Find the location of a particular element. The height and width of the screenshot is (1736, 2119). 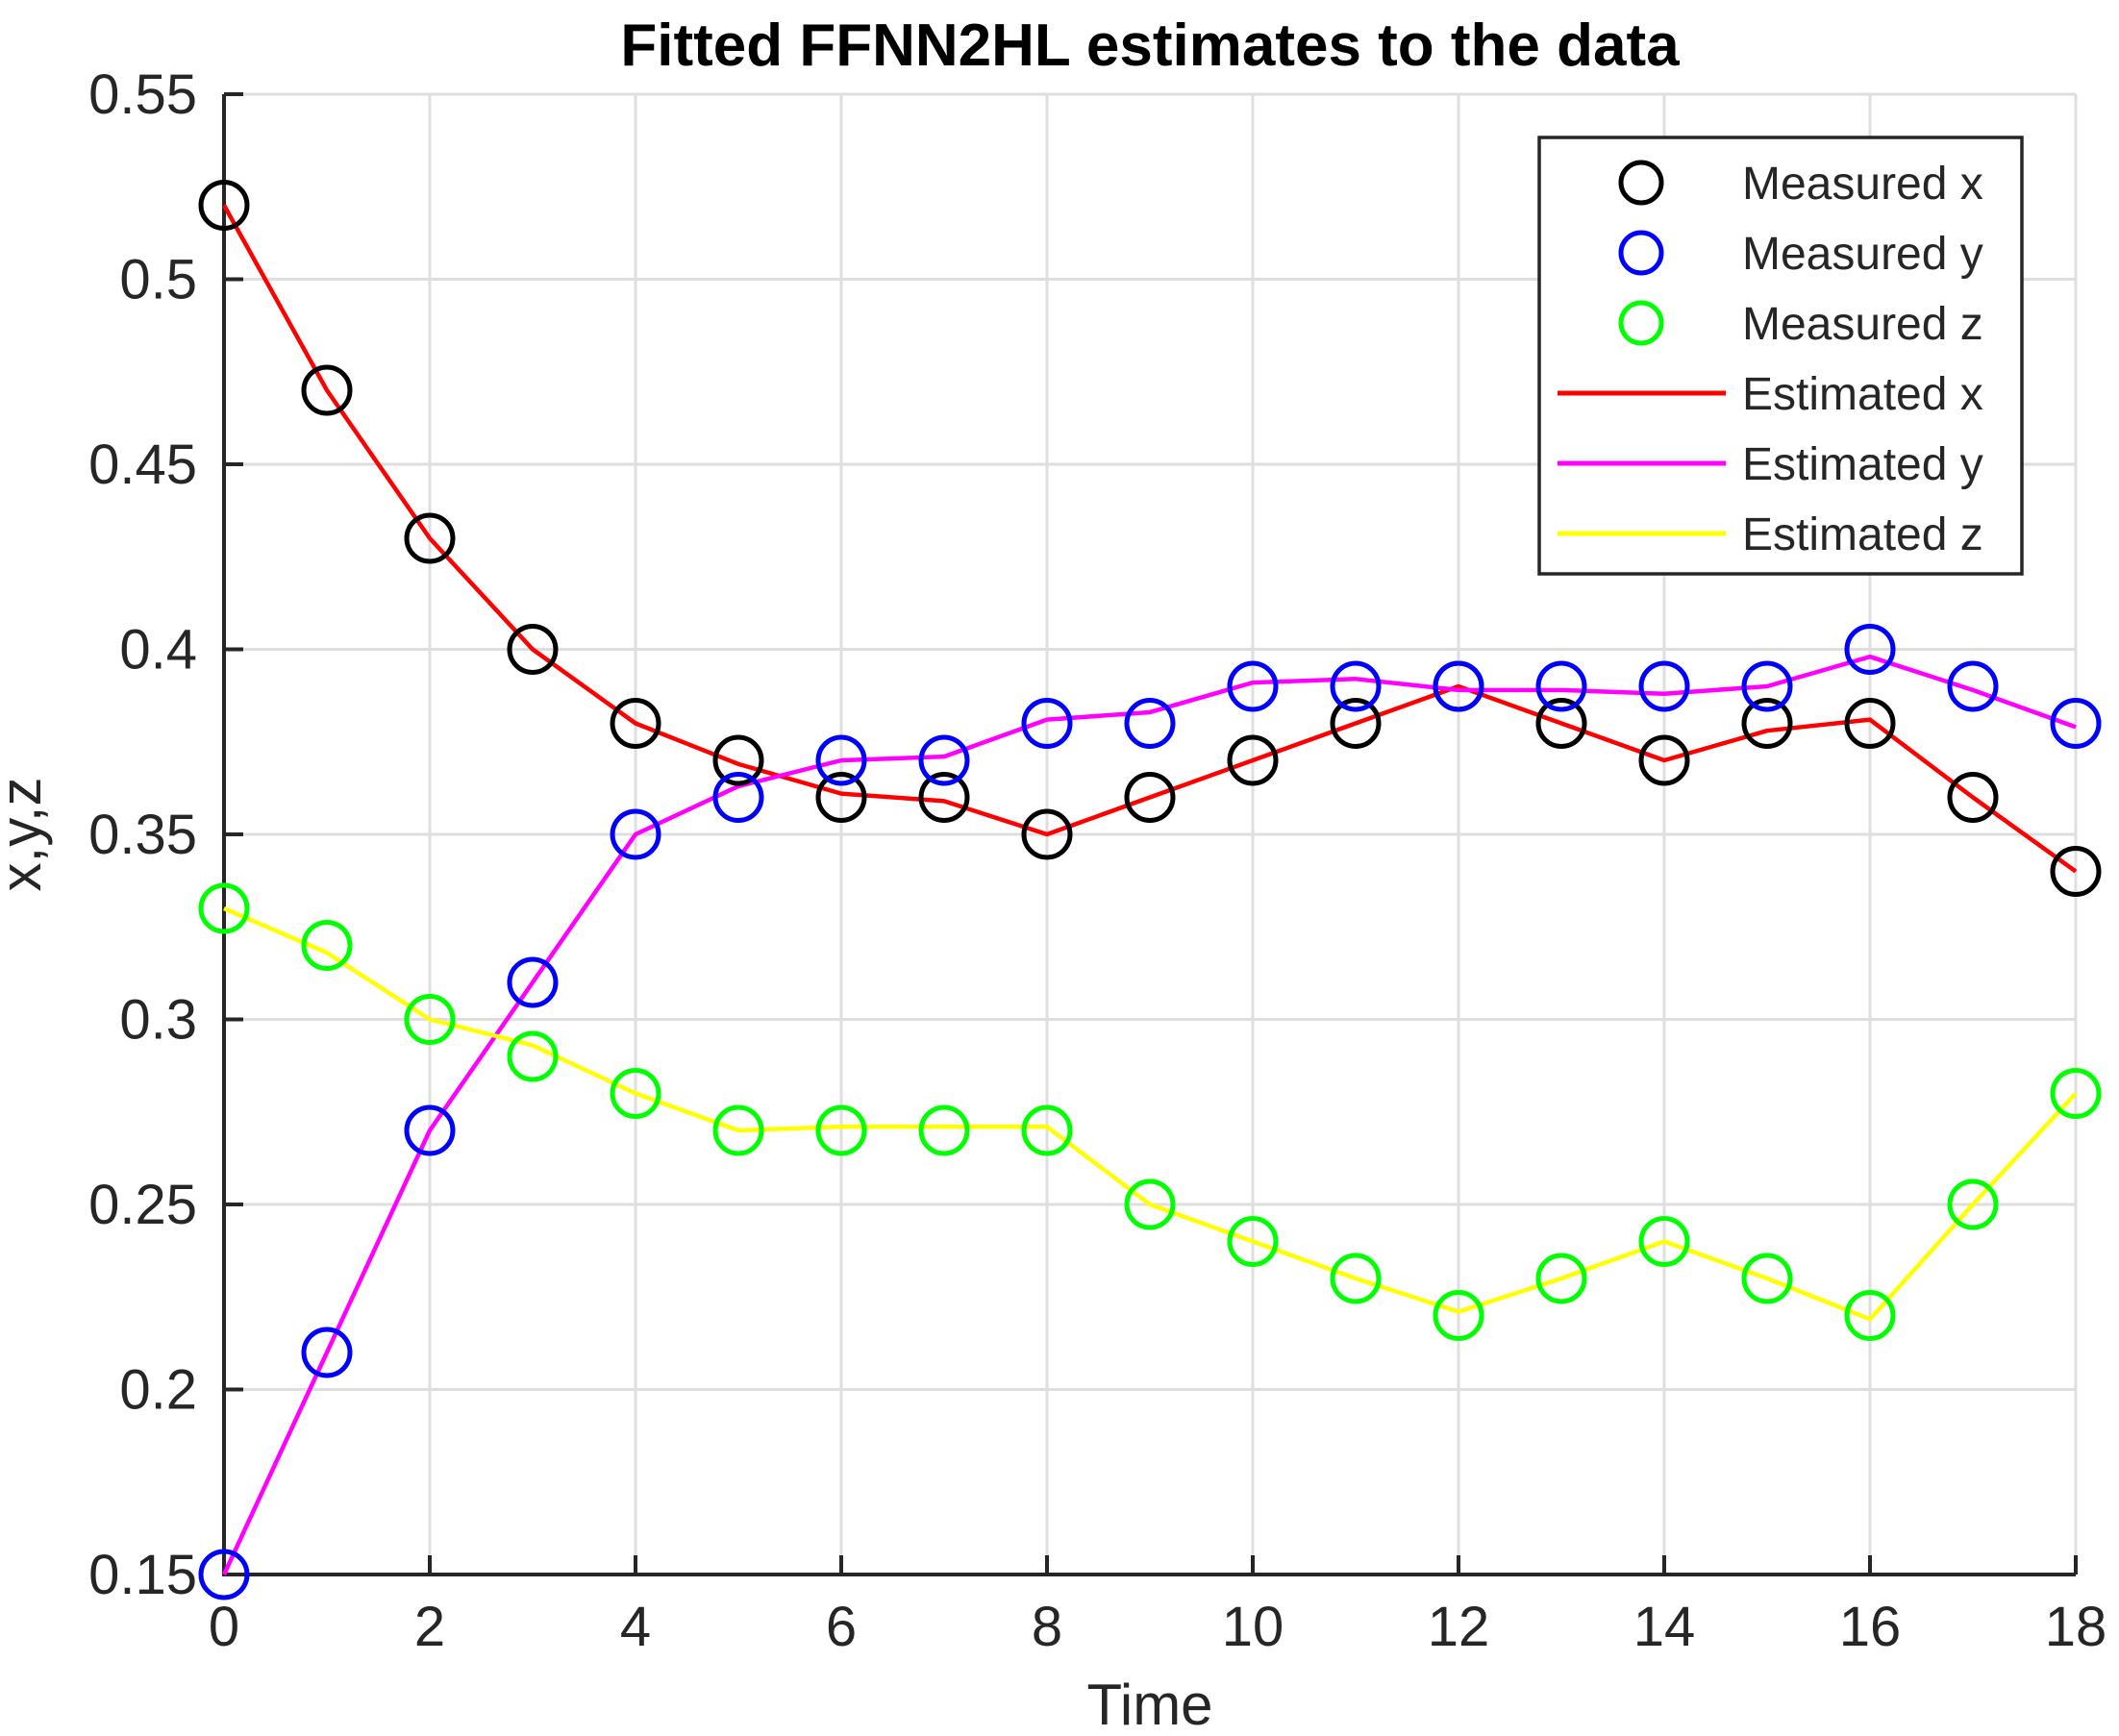

legend-label: Measured y is located at coordinates (1862, 254).